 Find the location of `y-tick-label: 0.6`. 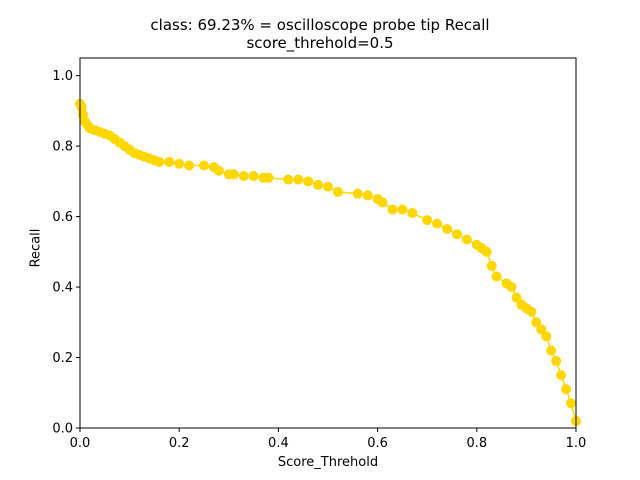

y-tick-label: 0.6 is located at coordinates (62, 217).